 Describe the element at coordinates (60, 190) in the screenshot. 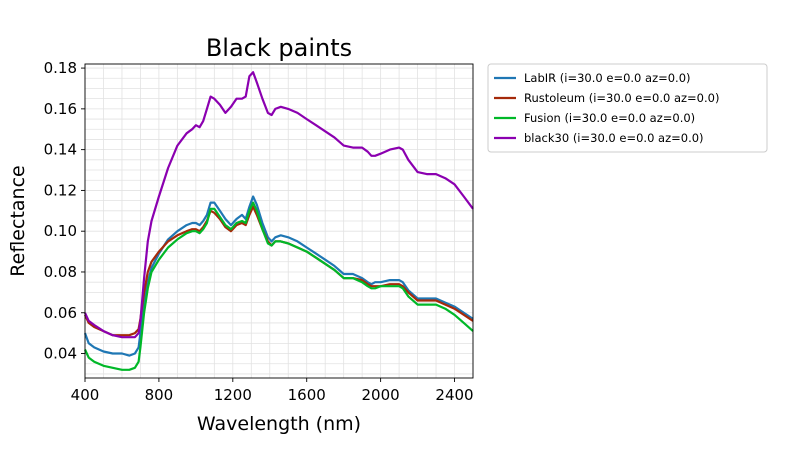

I see `y-tick-label: 0.12` at that location.